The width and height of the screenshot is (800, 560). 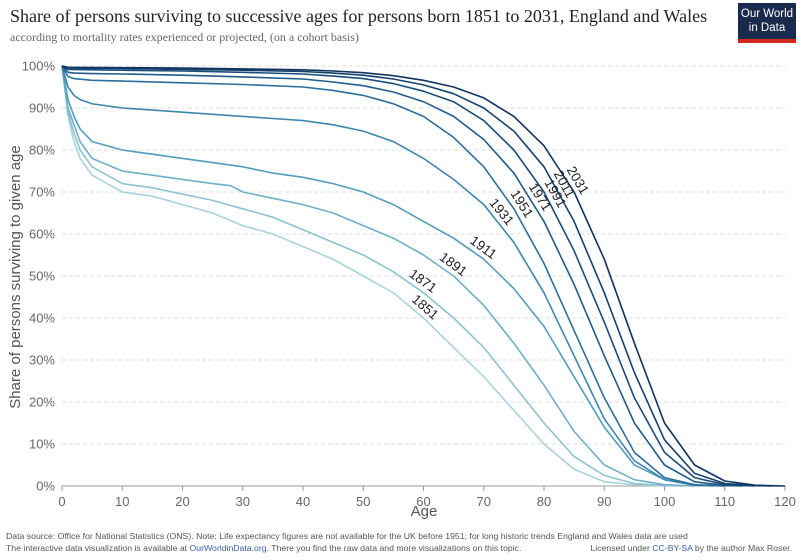 What do you see at coordinates (422, 281) in the screenshot?
I see `series-label-1871: 1871` at bounding box center [422, 281].